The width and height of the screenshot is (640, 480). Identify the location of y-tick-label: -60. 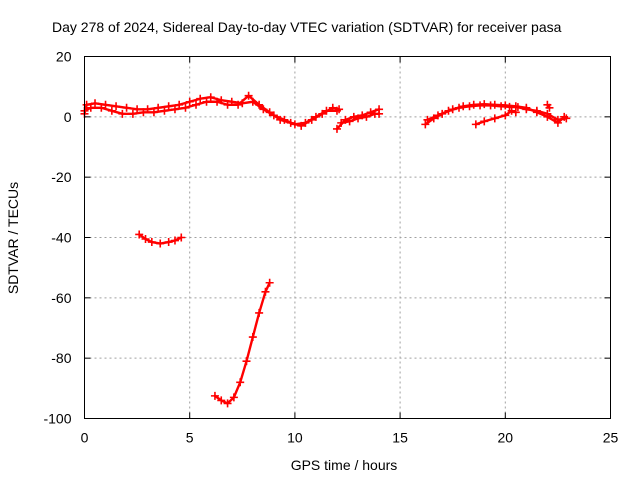
(61, 298).